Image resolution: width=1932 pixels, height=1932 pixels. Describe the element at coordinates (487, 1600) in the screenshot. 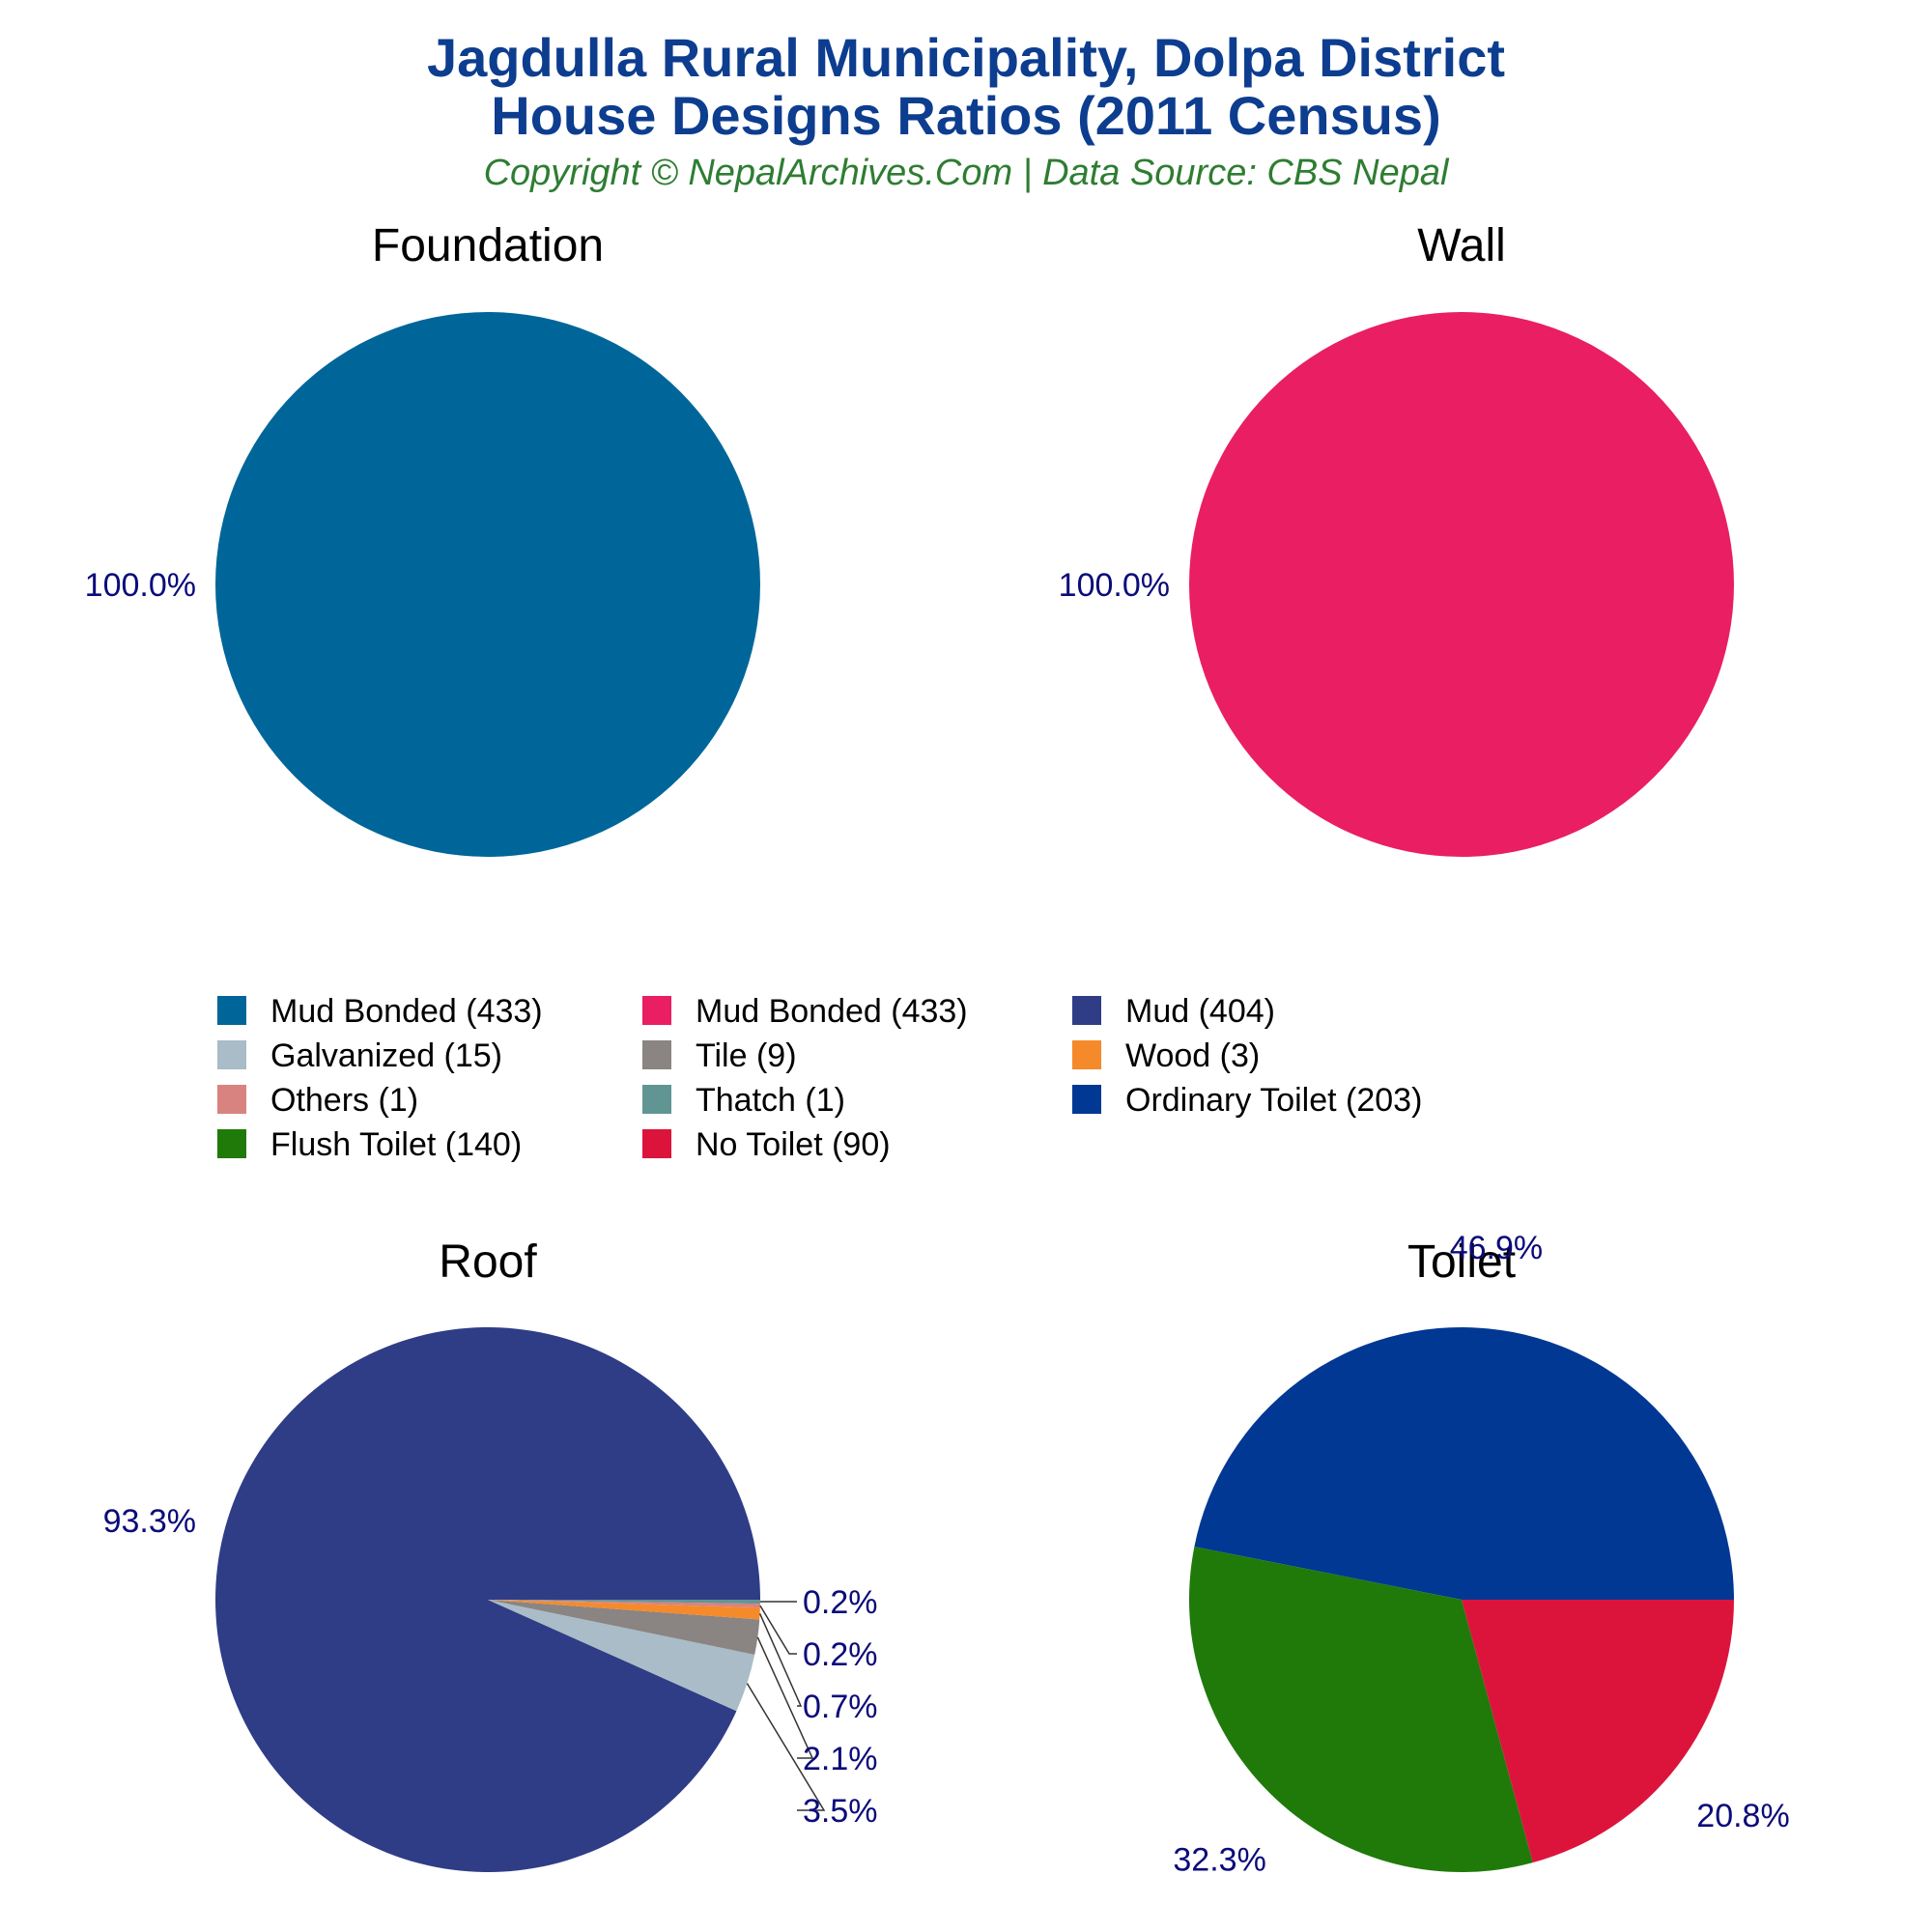

I see `roof-slice-mud` at that location.